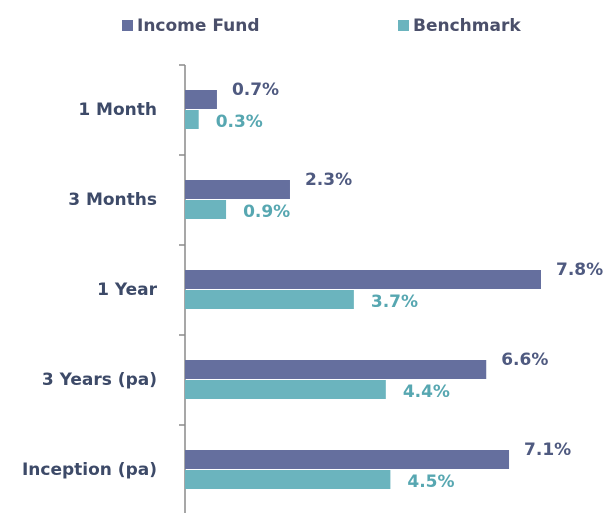  Describe the element at coordinates (89, 470) in the screenshot. I see `y-tick-label: Inception (pa)` at that location.